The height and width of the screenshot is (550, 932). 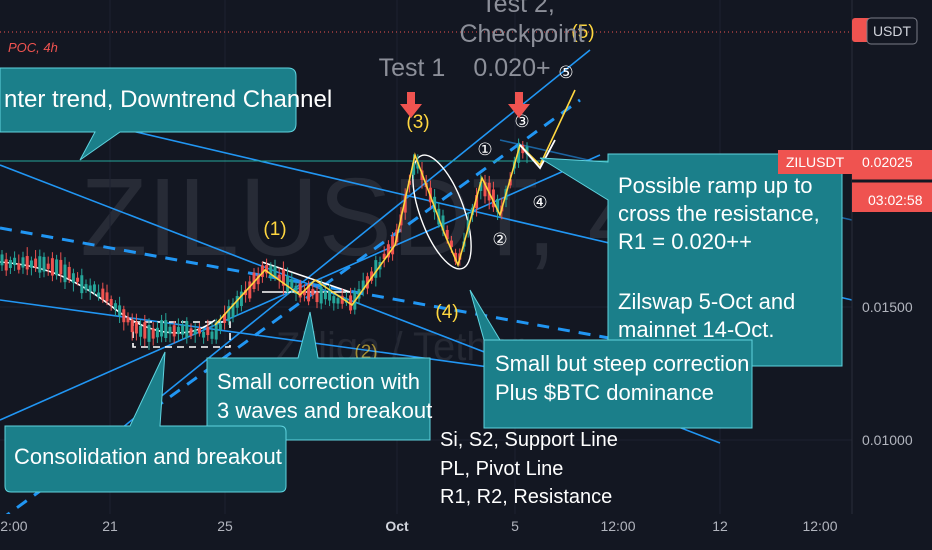 I want to click on last-price-symbol-tag, so click(x=815, y=162).